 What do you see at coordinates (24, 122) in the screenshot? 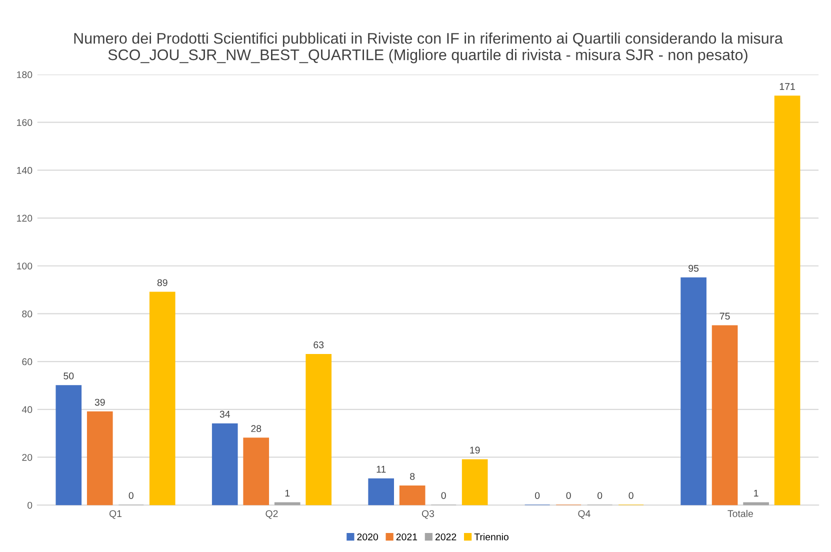
I see `y-tick-label: 160` at bounding box center [24, 122].